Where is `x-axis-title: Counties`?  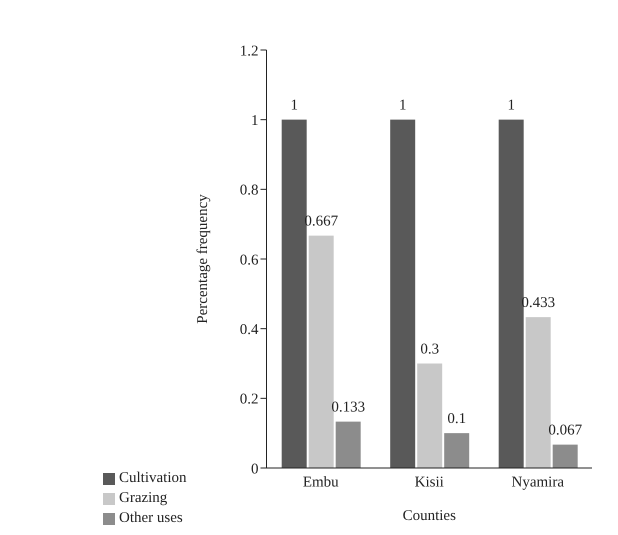
x-axis-title: Counties is located at coordinates (429, 516).